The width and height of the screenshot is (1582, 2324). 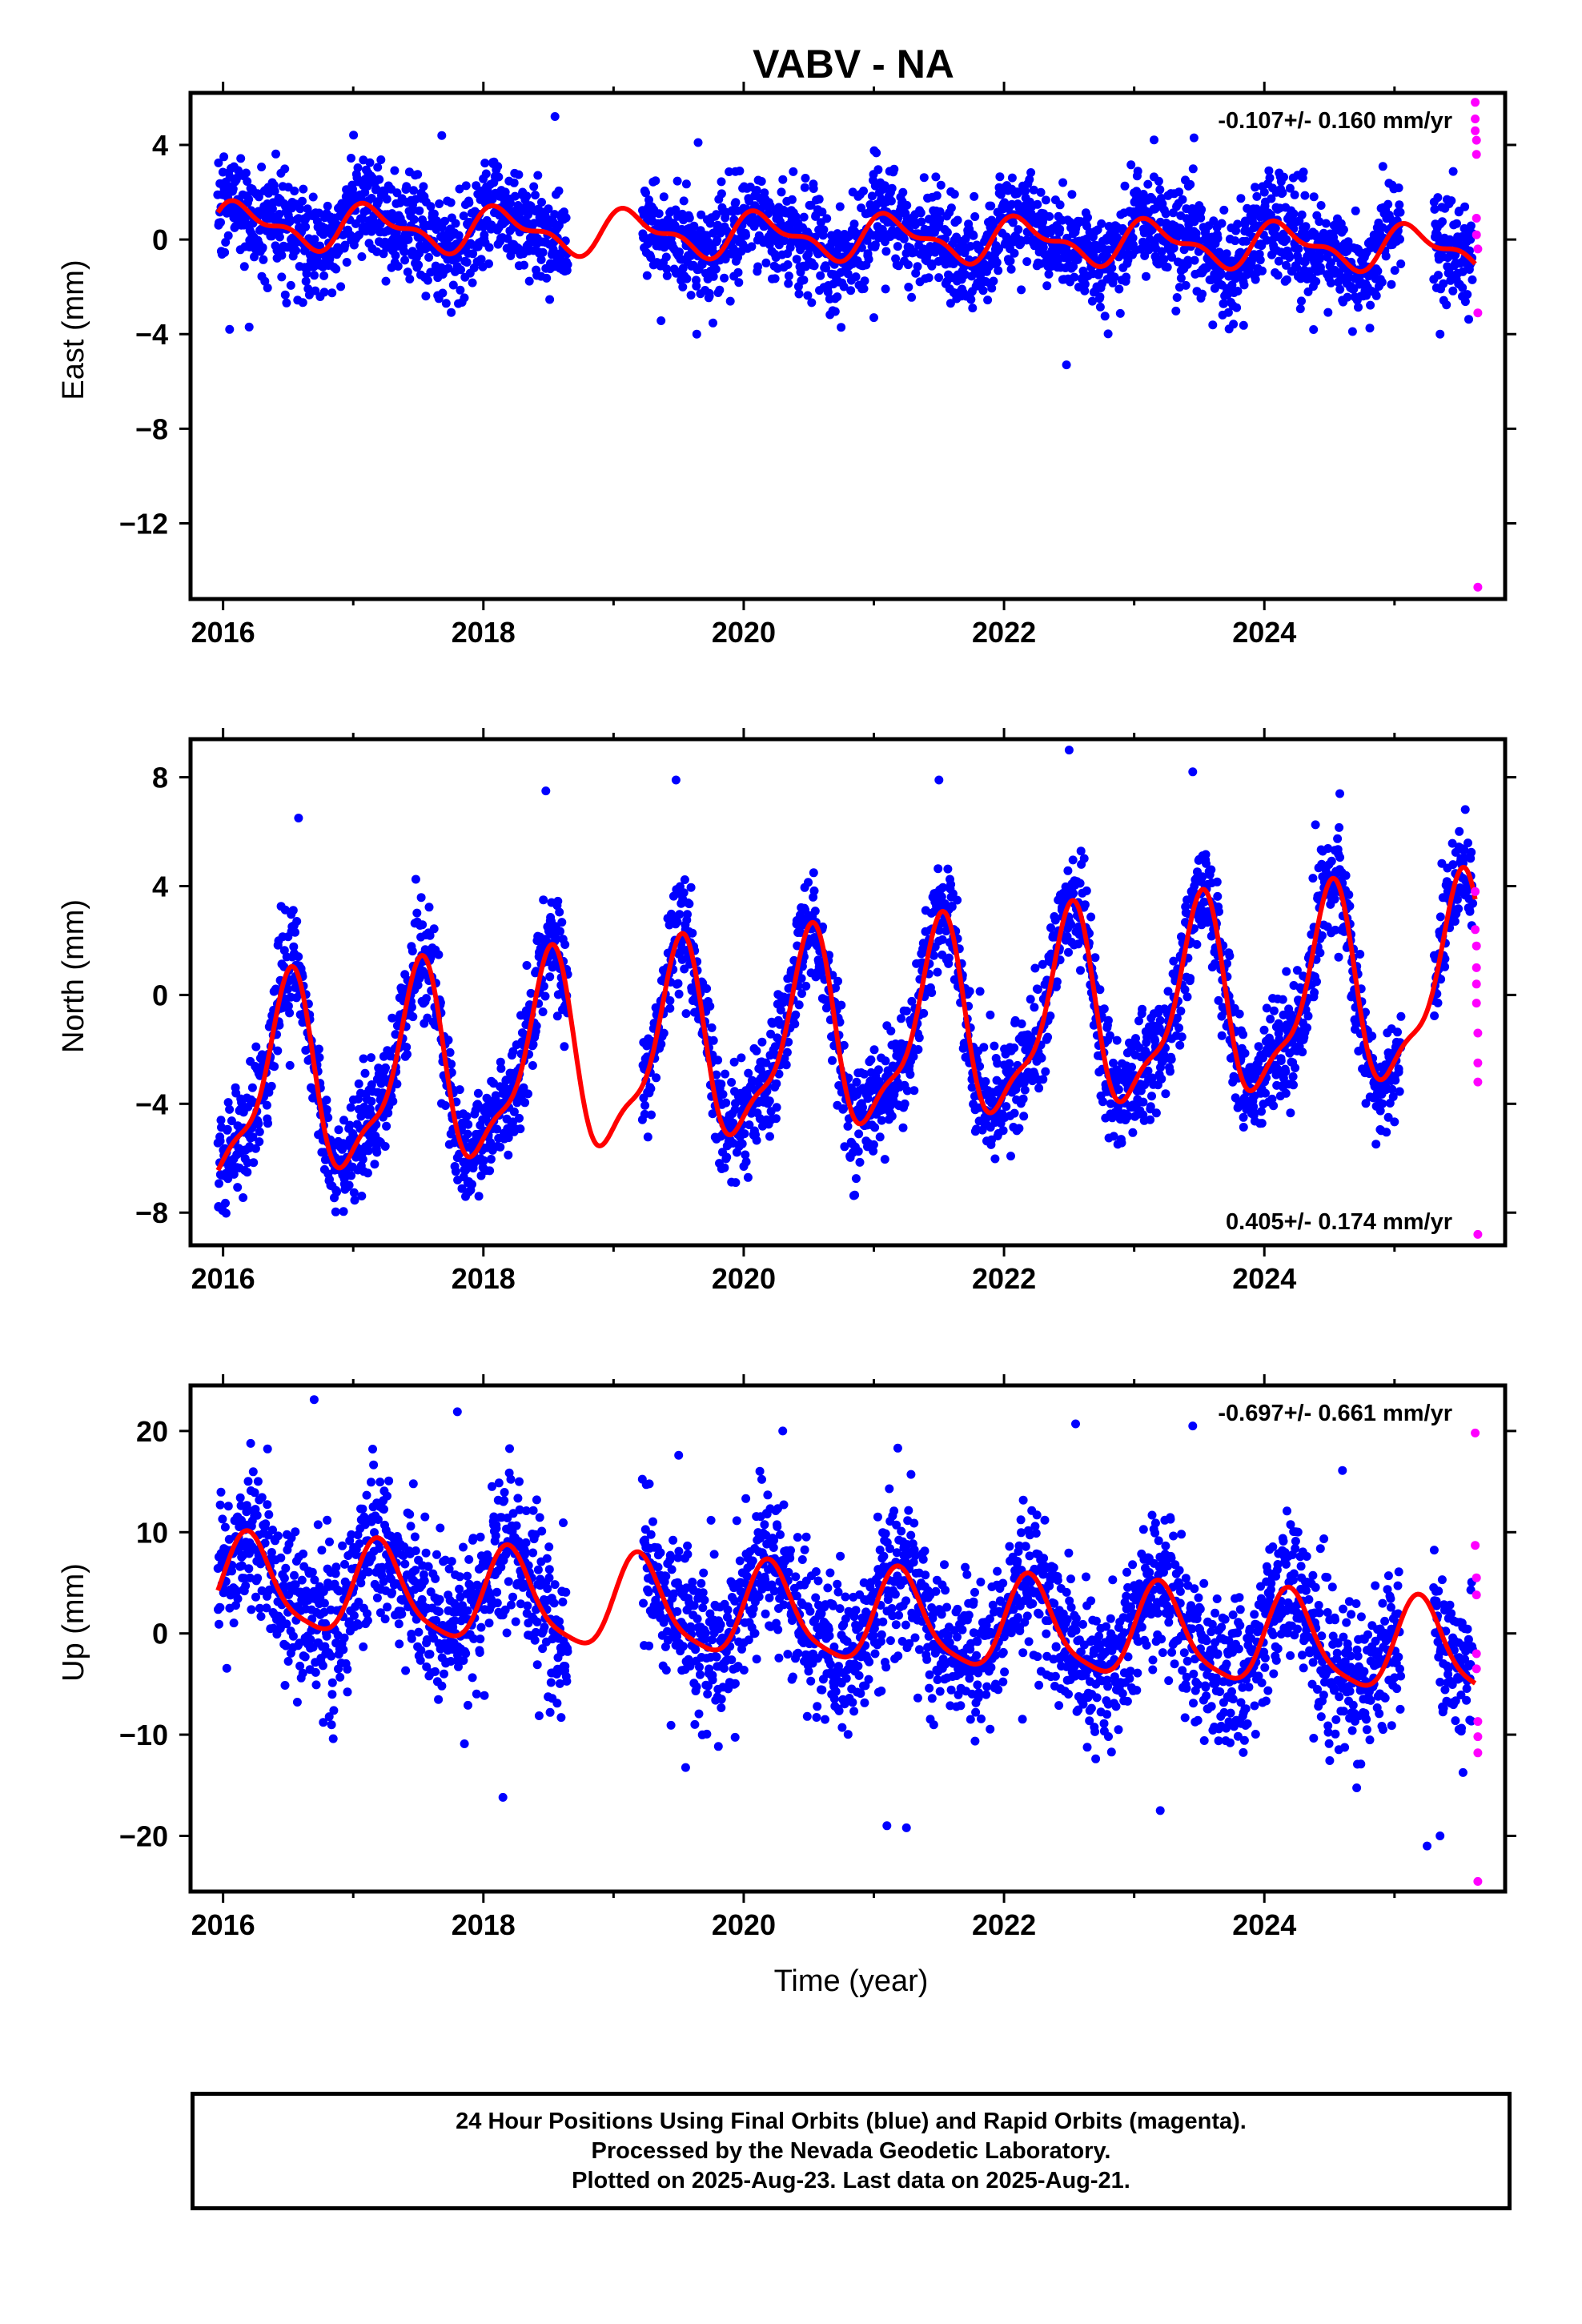 I want to click on chart-title: VABV - NA, so click(x=853, y=64).